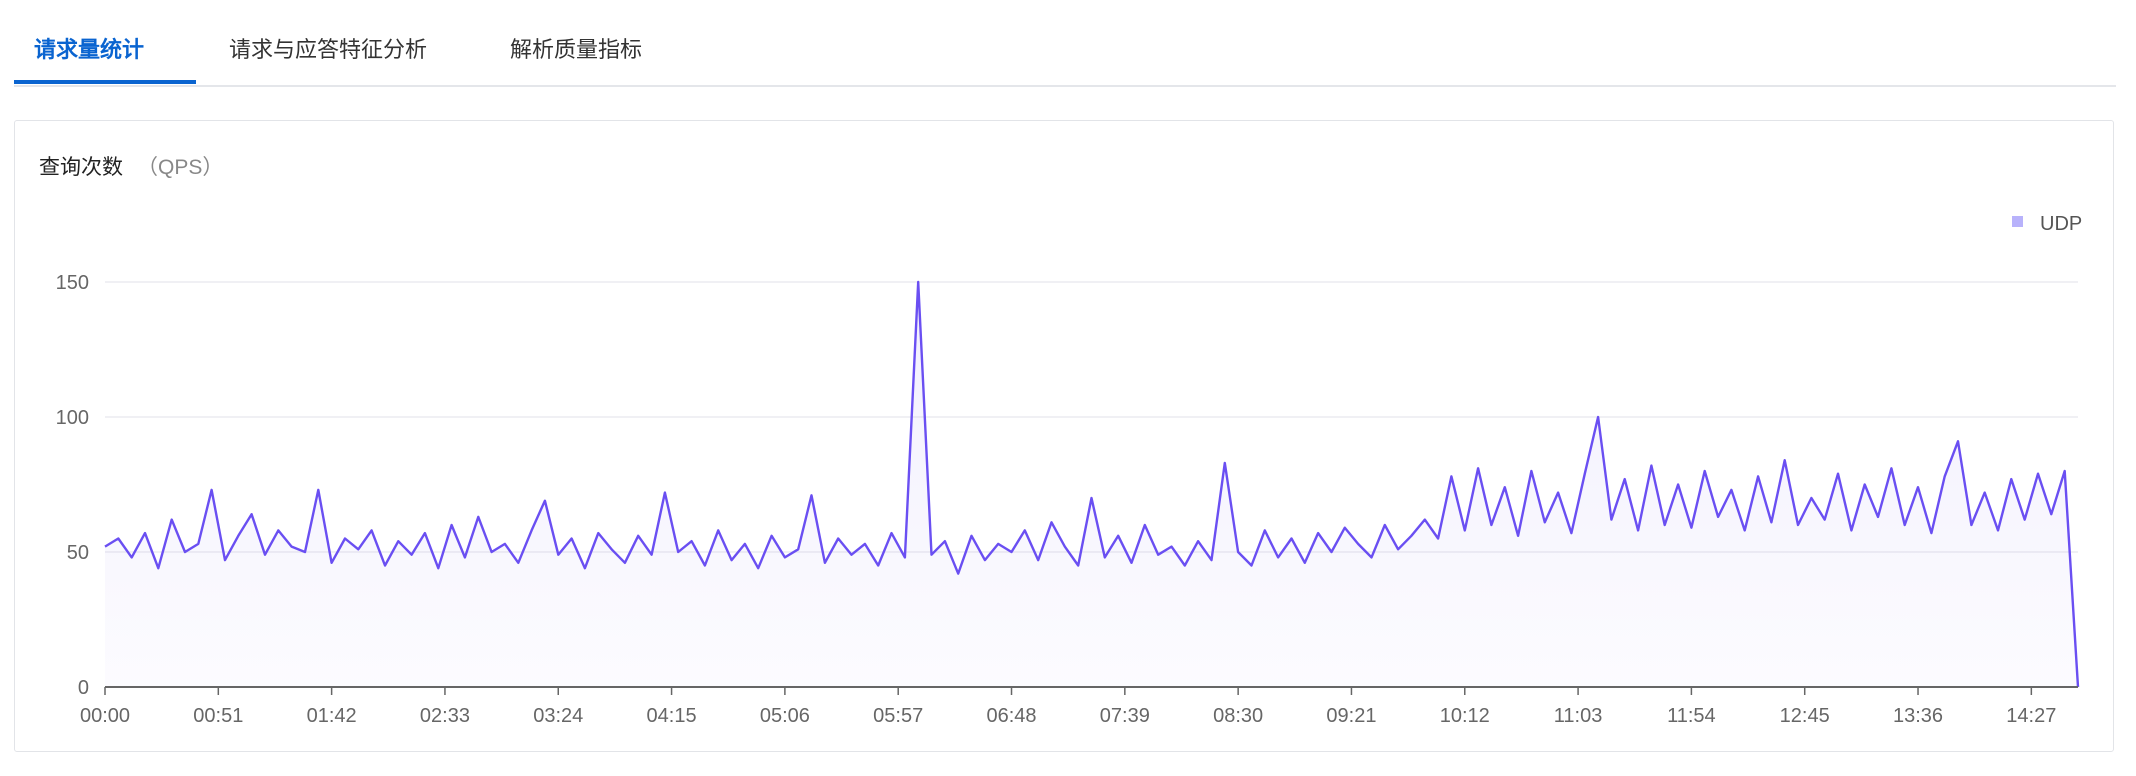 The image size is (2136, 776). Describe the element at coordinates (1918, 716) in the screenshot. I see `x-tick-label: 13:36` at that location.